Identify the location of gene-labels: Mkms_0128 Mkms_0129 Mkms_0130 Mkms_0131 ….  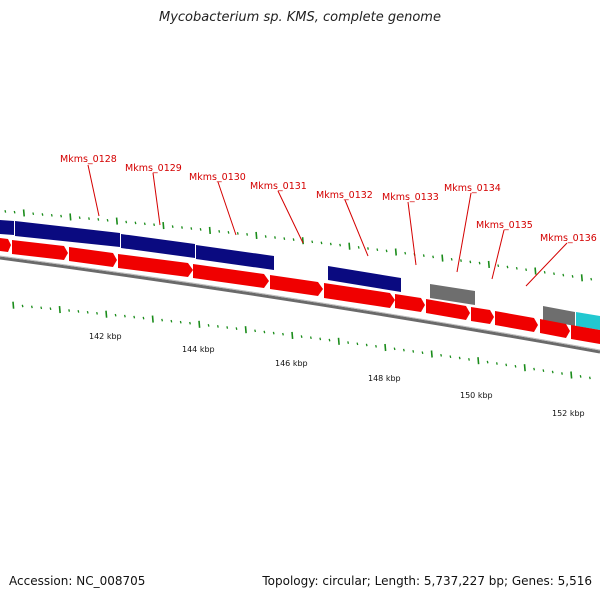
(328, 199).